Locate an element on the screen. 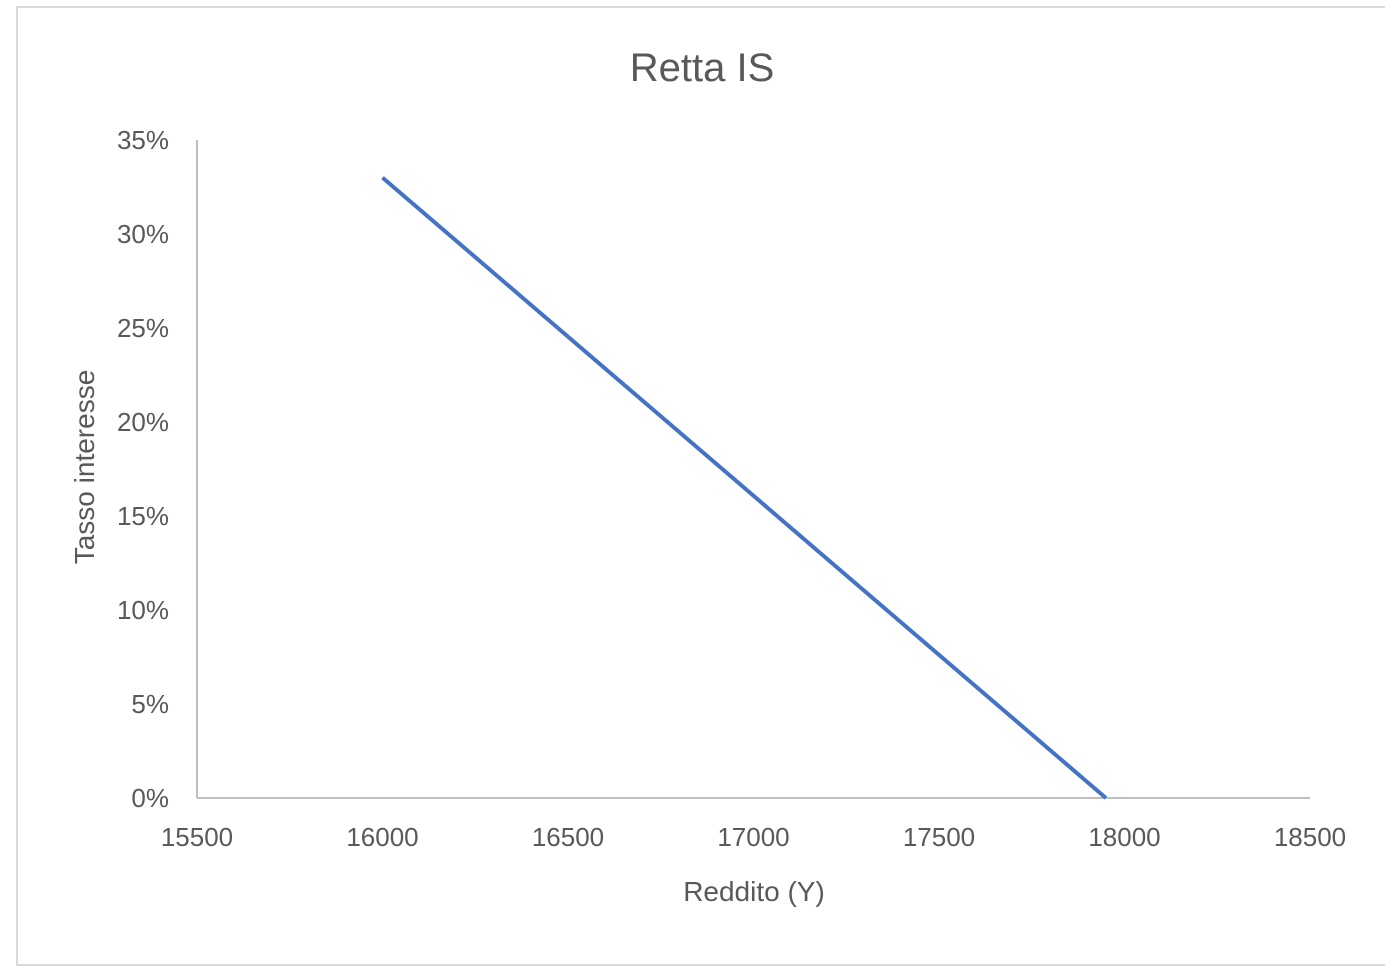 This screenshot has width=1385, height=966. y-tick-label: 0% is located at coordinates (150, 798).